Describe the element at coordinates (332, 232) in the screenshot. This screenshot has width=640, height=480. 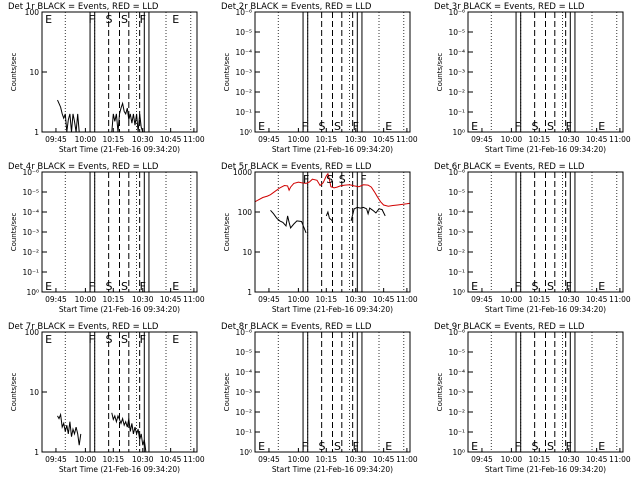
I see `plot-frame` at that location.